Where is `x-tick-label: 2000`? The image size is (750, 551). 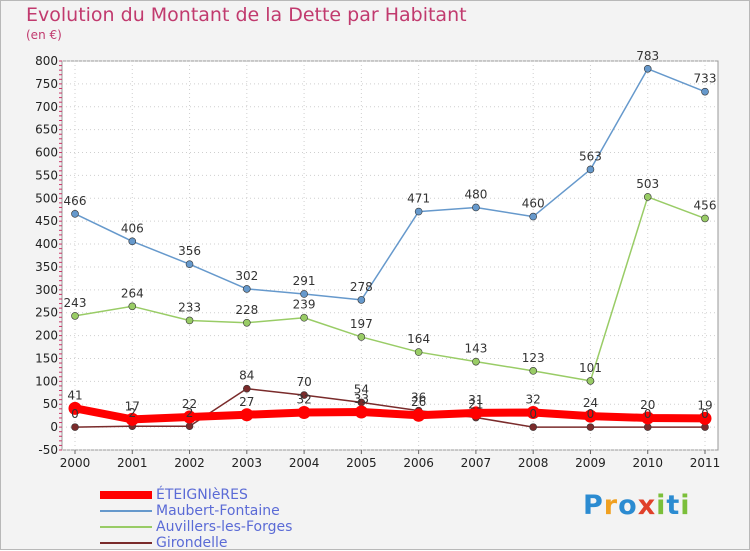
x-tick-label: 2000 is located at coordinates (75, 463).